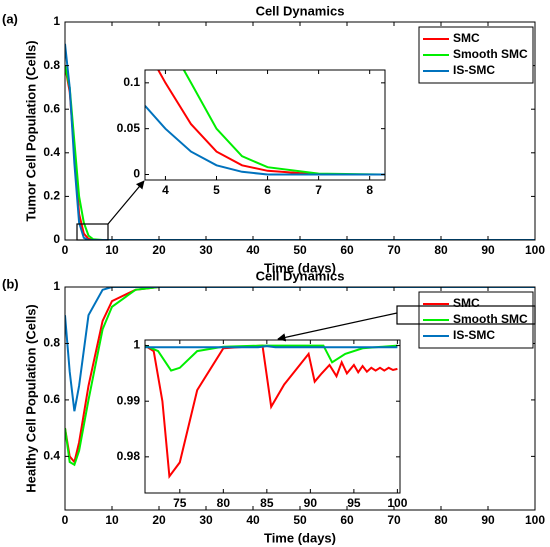 The image size is (550, 547). Describe the element at coordinates (51, 196) in the screenshot. I see `y-tick-label: 0.2` at that location.